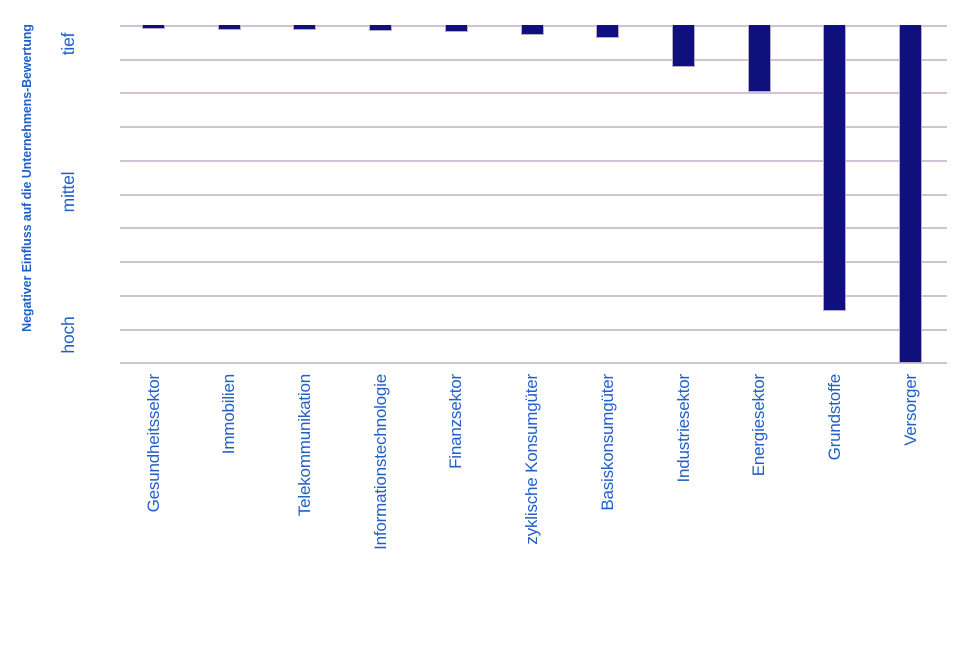 The height and width of the screenshot is (654, 960). I want to click on bar-immobilien, so click(229, 28).